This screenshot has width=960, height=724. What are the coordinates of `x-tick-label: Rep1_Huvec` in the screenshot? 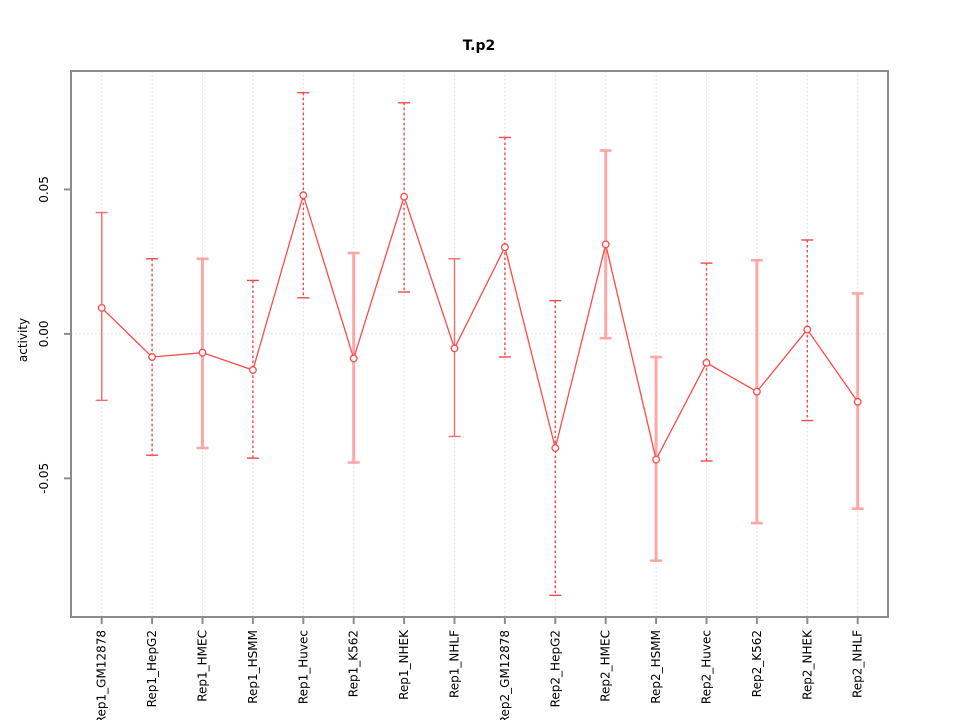 It's located at (303, 667).